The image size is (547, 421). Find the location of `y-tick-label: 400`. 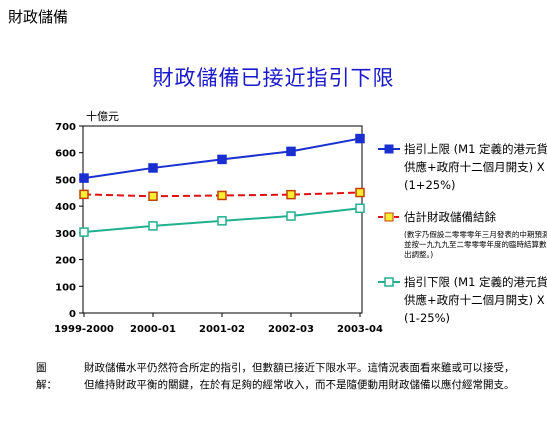

y-tick-label: 400 is located at coordinates (65, 207).